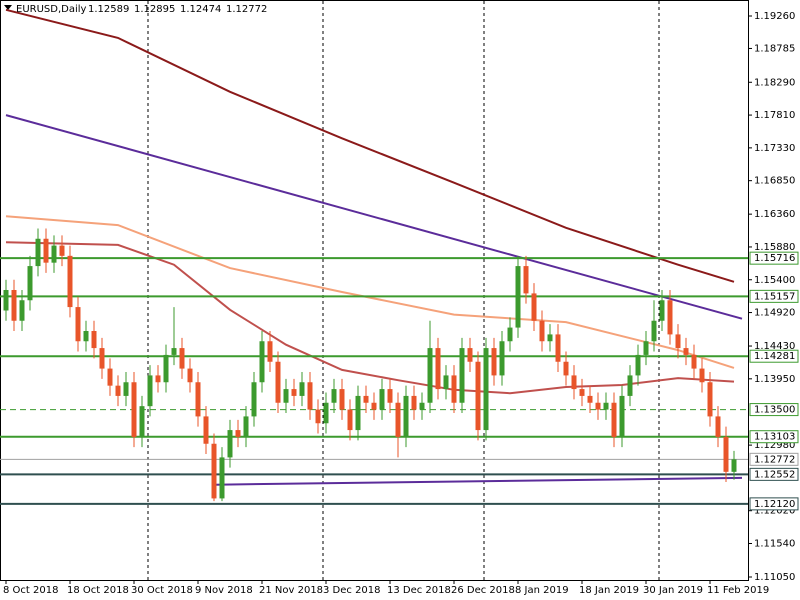  I want to click on x-tick-label: 26 Dec 2018, so click(483, 590).